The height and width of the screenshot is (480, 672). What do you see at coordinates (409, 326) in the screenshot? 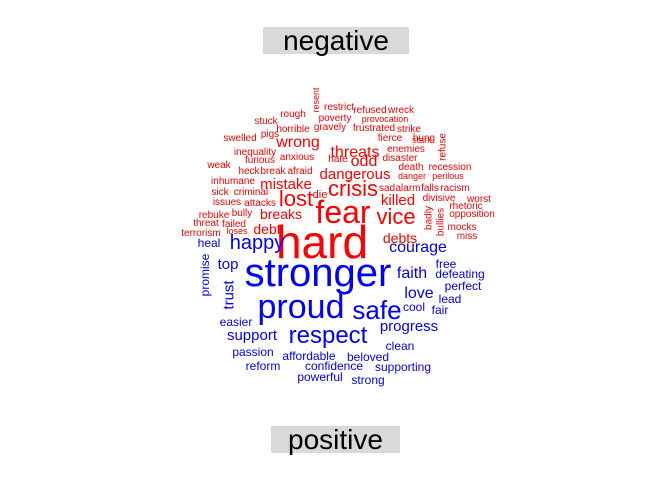
I see `positive-word-progress: progress` at bounding box center [409, 326].